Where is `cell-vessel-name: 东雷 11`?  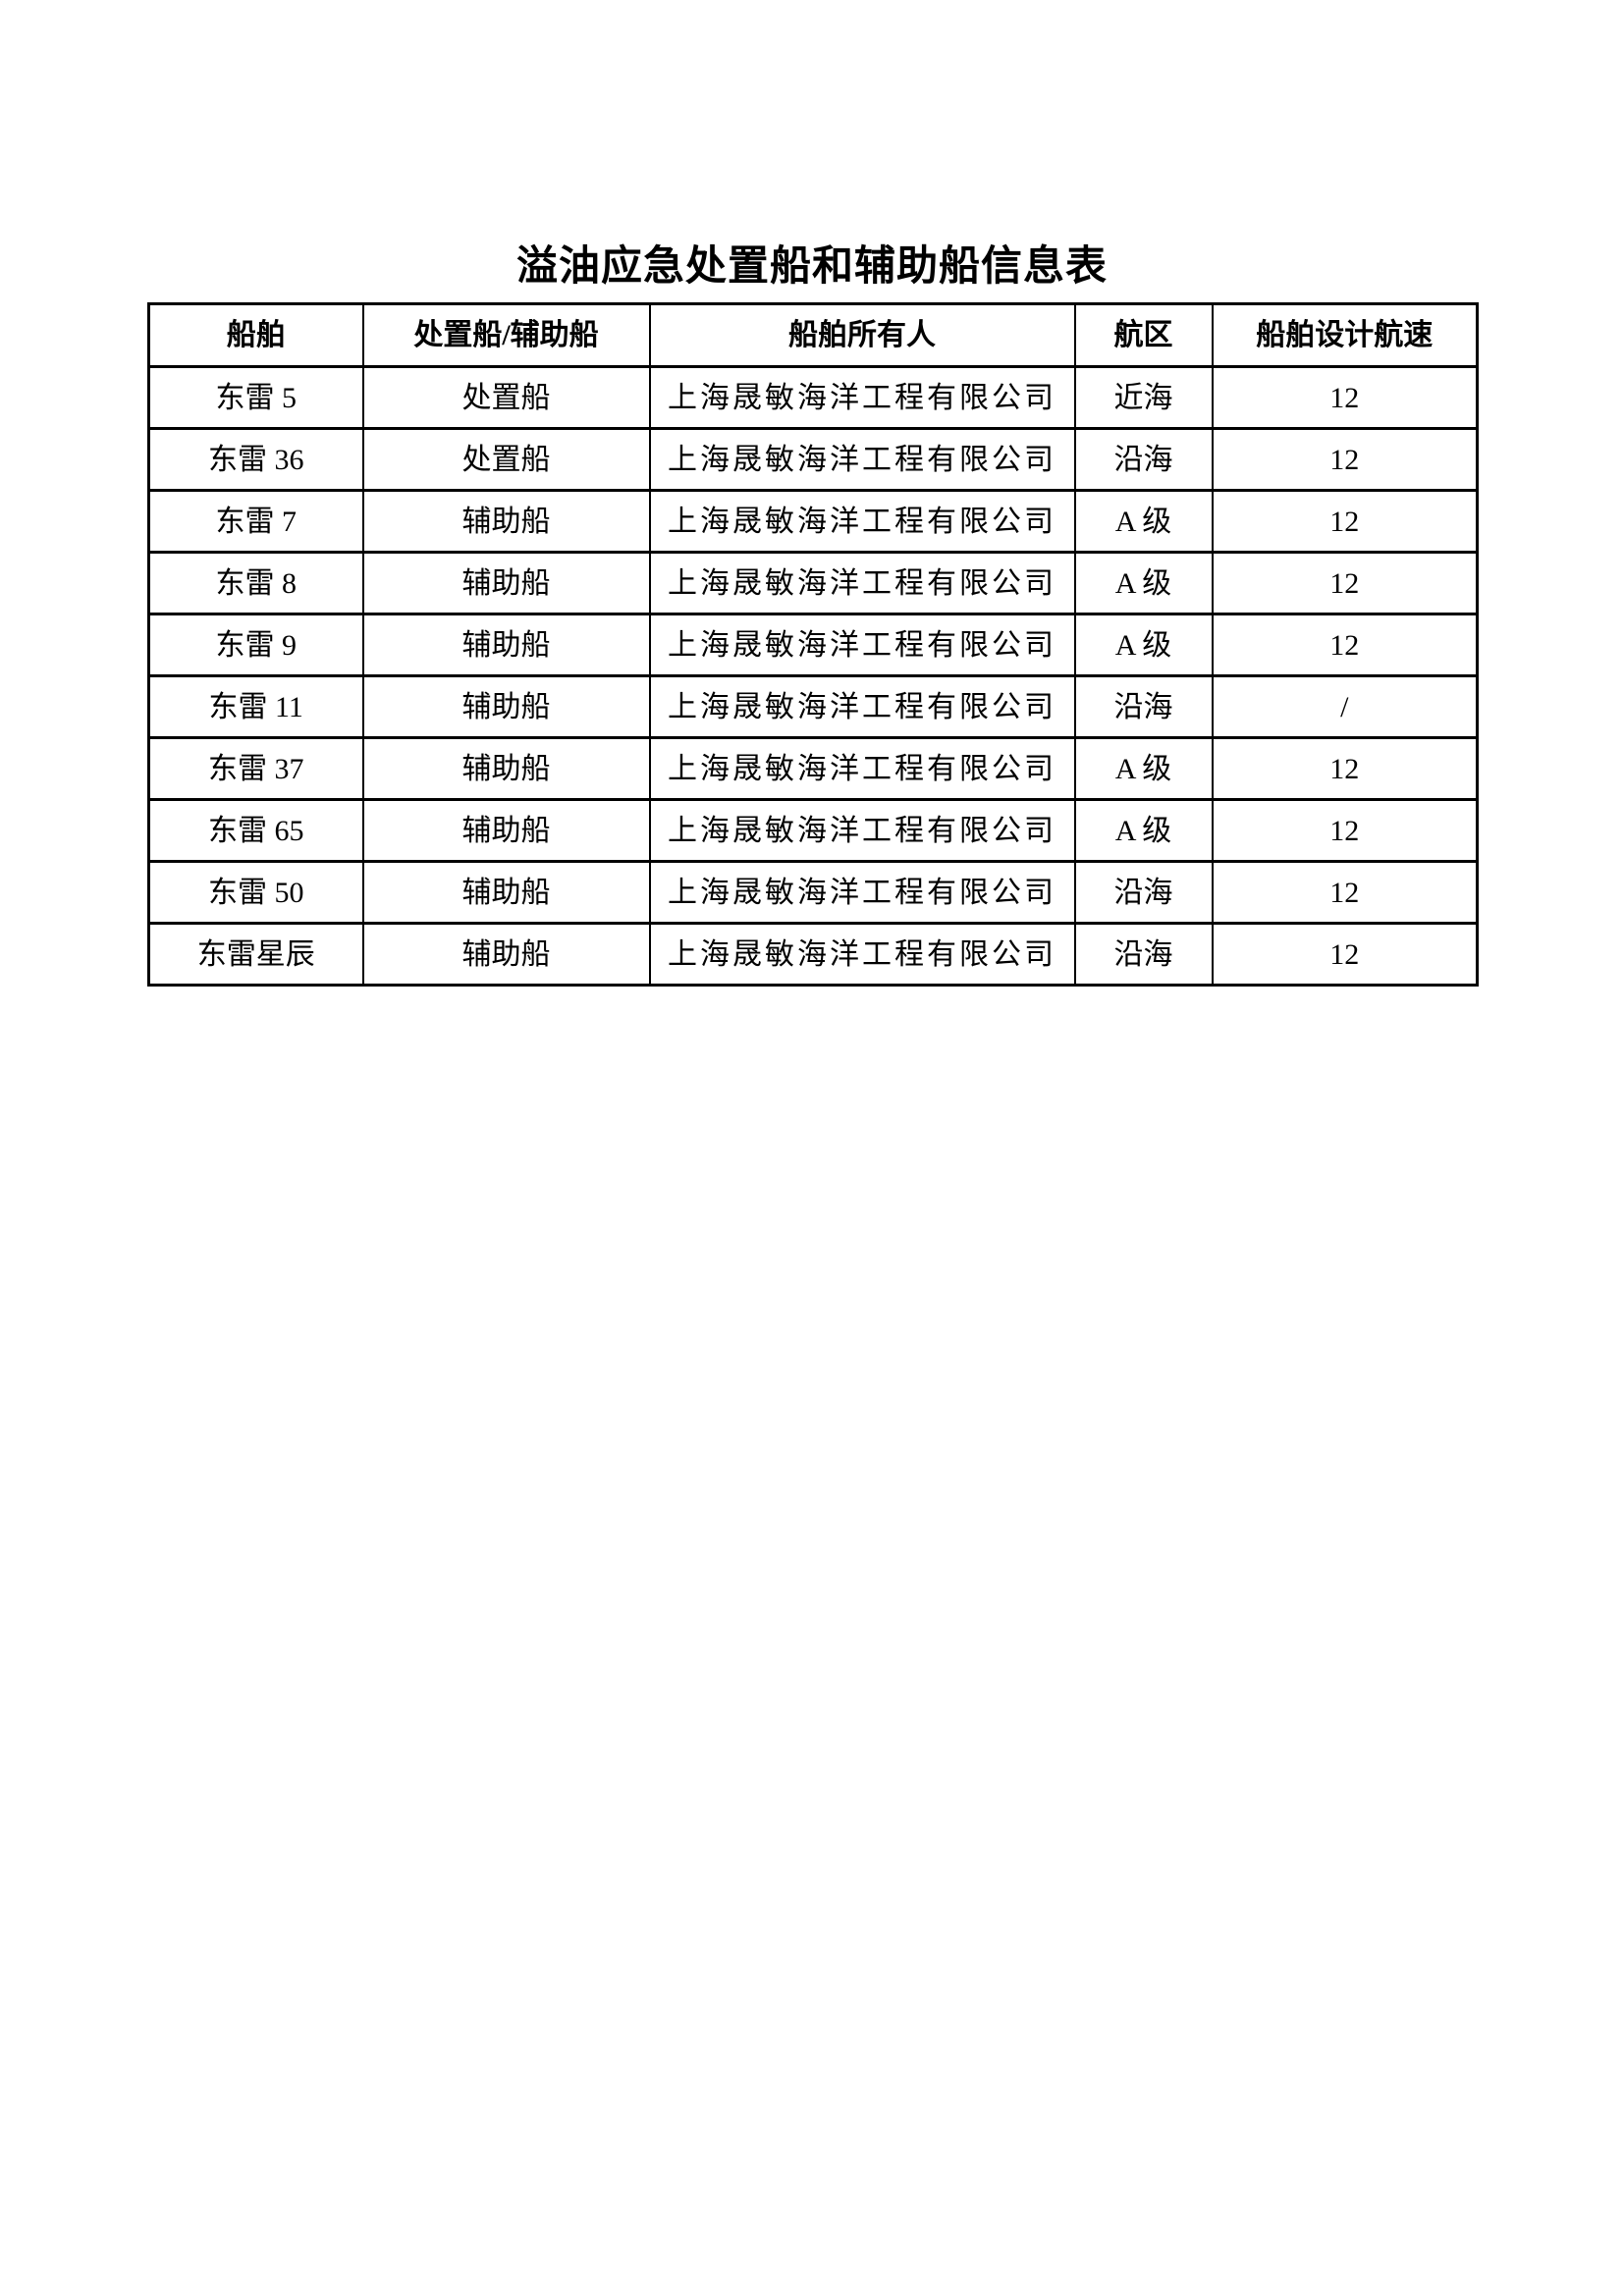
cell-vessel-name: 东雷 11 is located at coordinates (255, 707).